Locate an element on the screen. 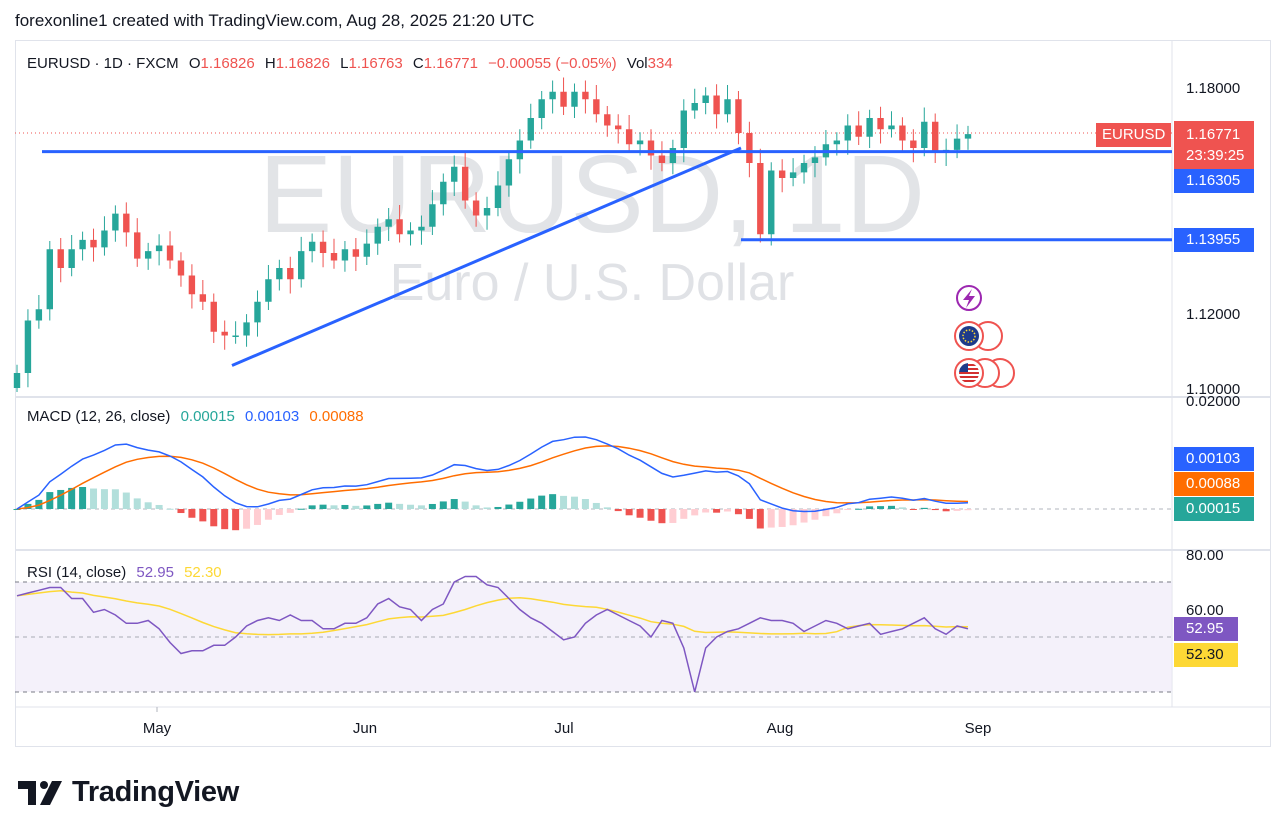 The height and width of the screenshot is (838, 1286). rsi-value: 52.95 is located at coordinates (155, 572).